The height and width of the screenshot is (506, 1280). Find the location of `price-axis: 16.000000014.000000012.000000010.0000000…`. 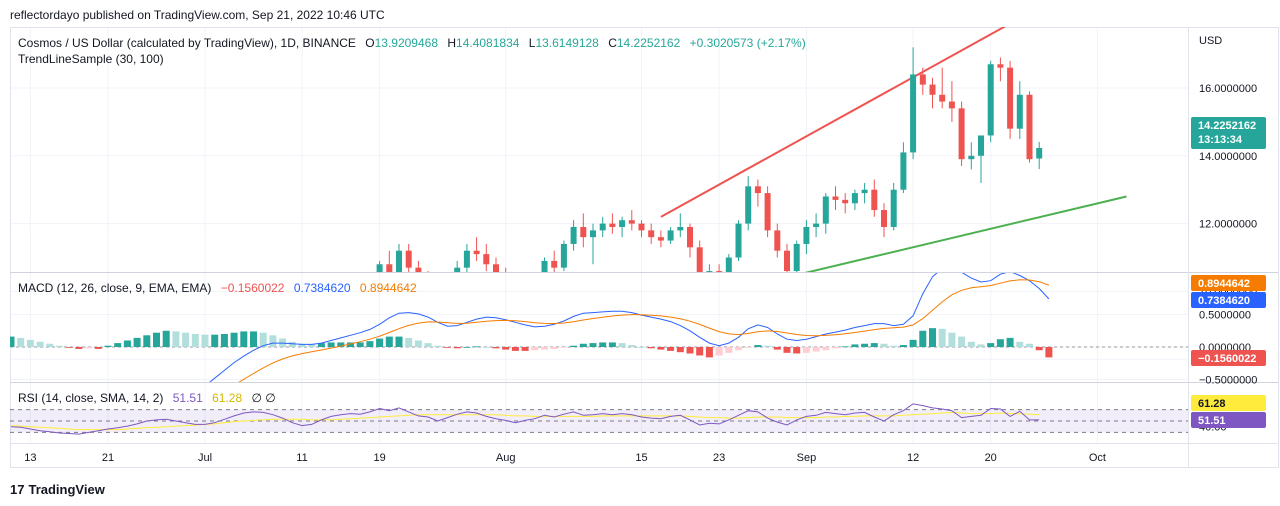

price-axis: 16.000000014.000000012.000000010.0000000… is located at coordinates (1228, 258).